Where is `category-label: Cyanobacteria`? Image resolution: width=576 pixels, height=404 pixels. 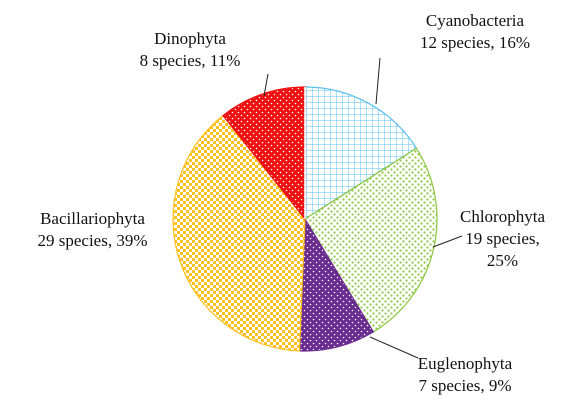 category-label: Cyanobacteria is located at coordinates (475, 20).